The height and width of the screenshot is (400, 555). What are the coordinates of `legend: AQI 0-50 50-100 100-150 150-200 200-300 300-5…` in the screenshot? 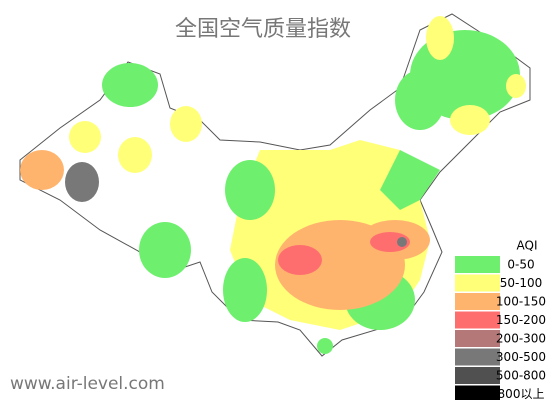 It's located at (499, 318).